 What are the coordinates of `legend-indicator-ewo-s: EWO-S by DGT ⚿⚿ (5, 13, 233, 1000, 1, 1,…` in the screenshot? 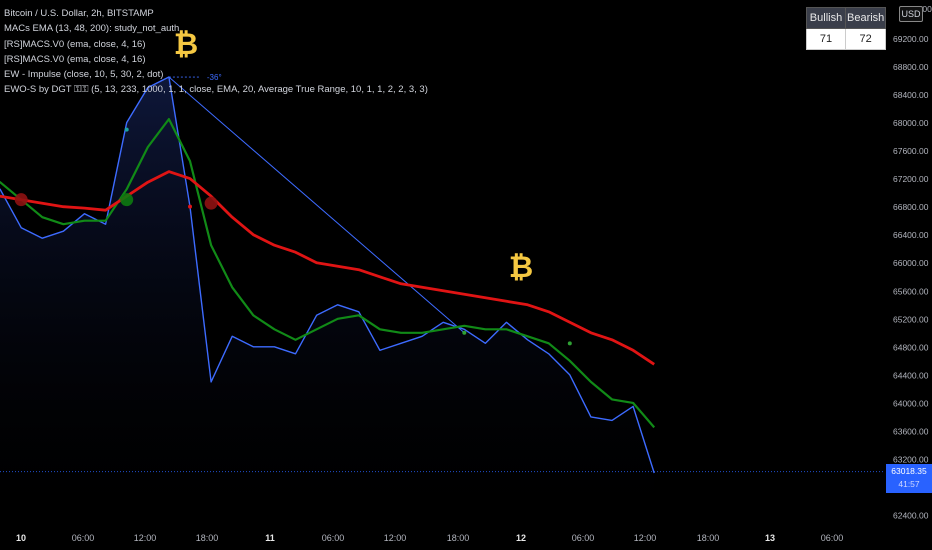 It's located at (216, 90).